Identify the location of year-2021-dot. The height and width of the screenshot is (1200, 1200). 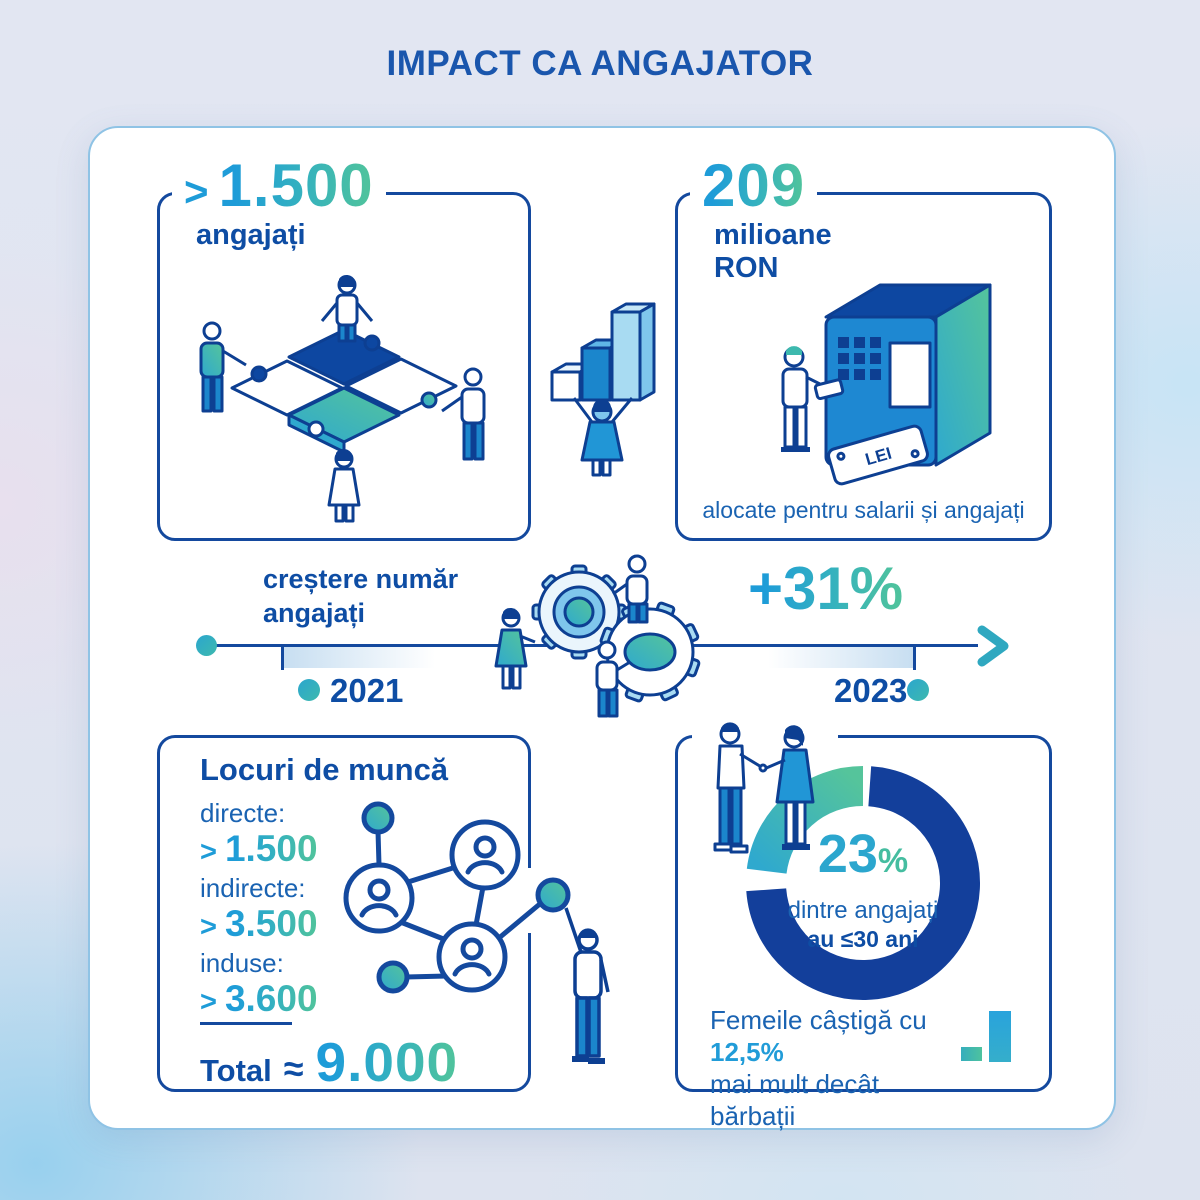
(309, 690).